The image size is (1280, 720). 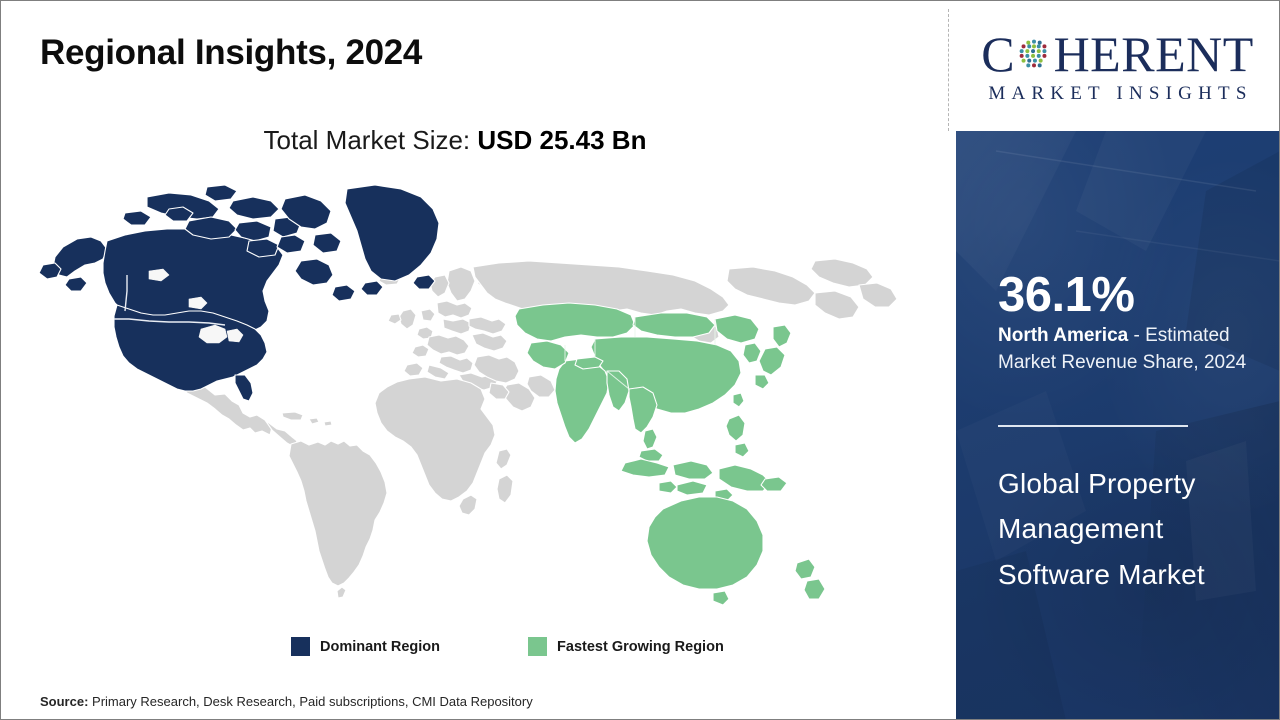 I want to click on total-market-size: Total Market Size: USD 25.43 Bn, so click(x=455, y=140).